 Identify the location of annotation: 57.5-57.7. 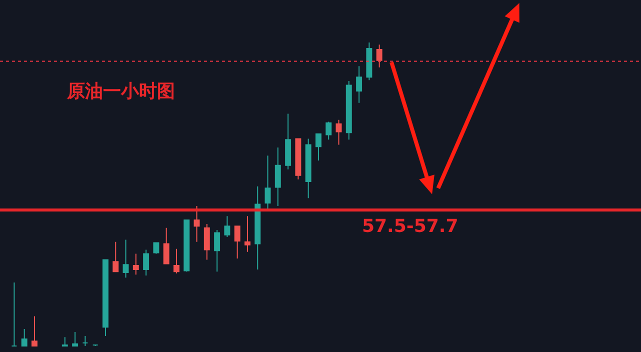
(410, 226).